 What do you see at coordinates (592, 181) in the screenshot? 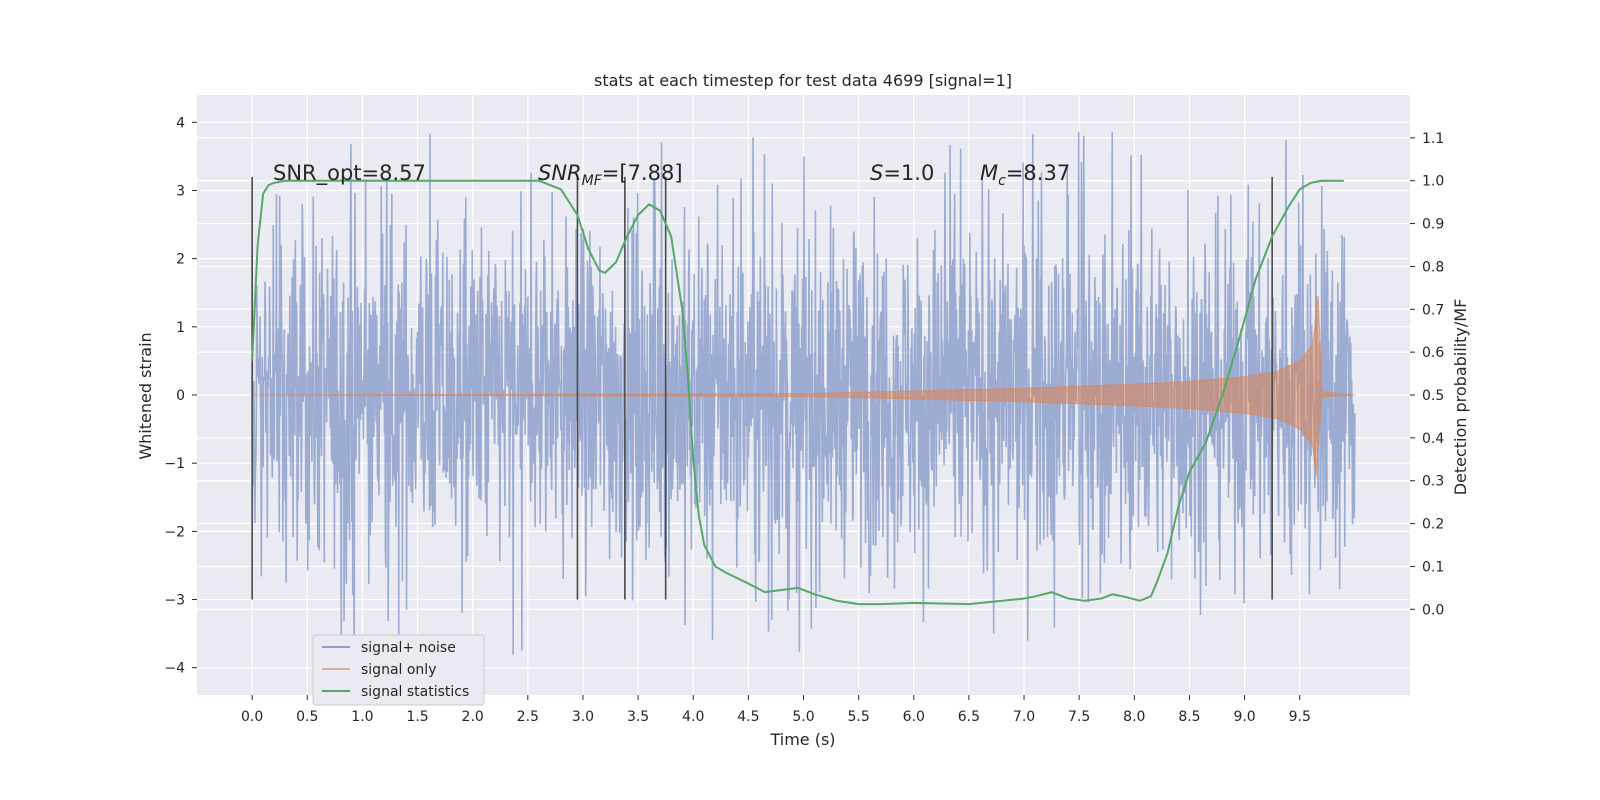
I see `annotation-snr-mf-sub: MF` at bounding box center [592, 181].